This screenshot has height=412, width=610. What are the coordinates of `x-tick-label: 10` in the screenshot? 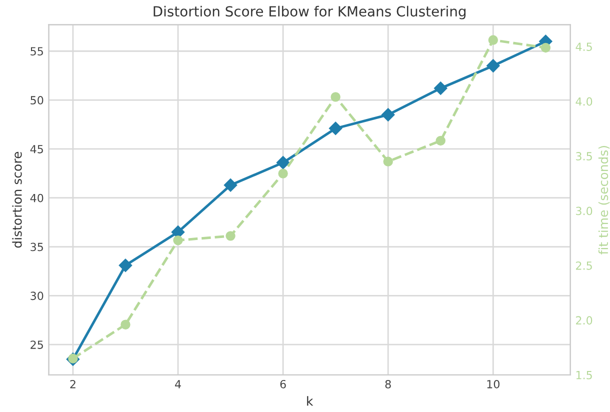 It's located at (493, 384).